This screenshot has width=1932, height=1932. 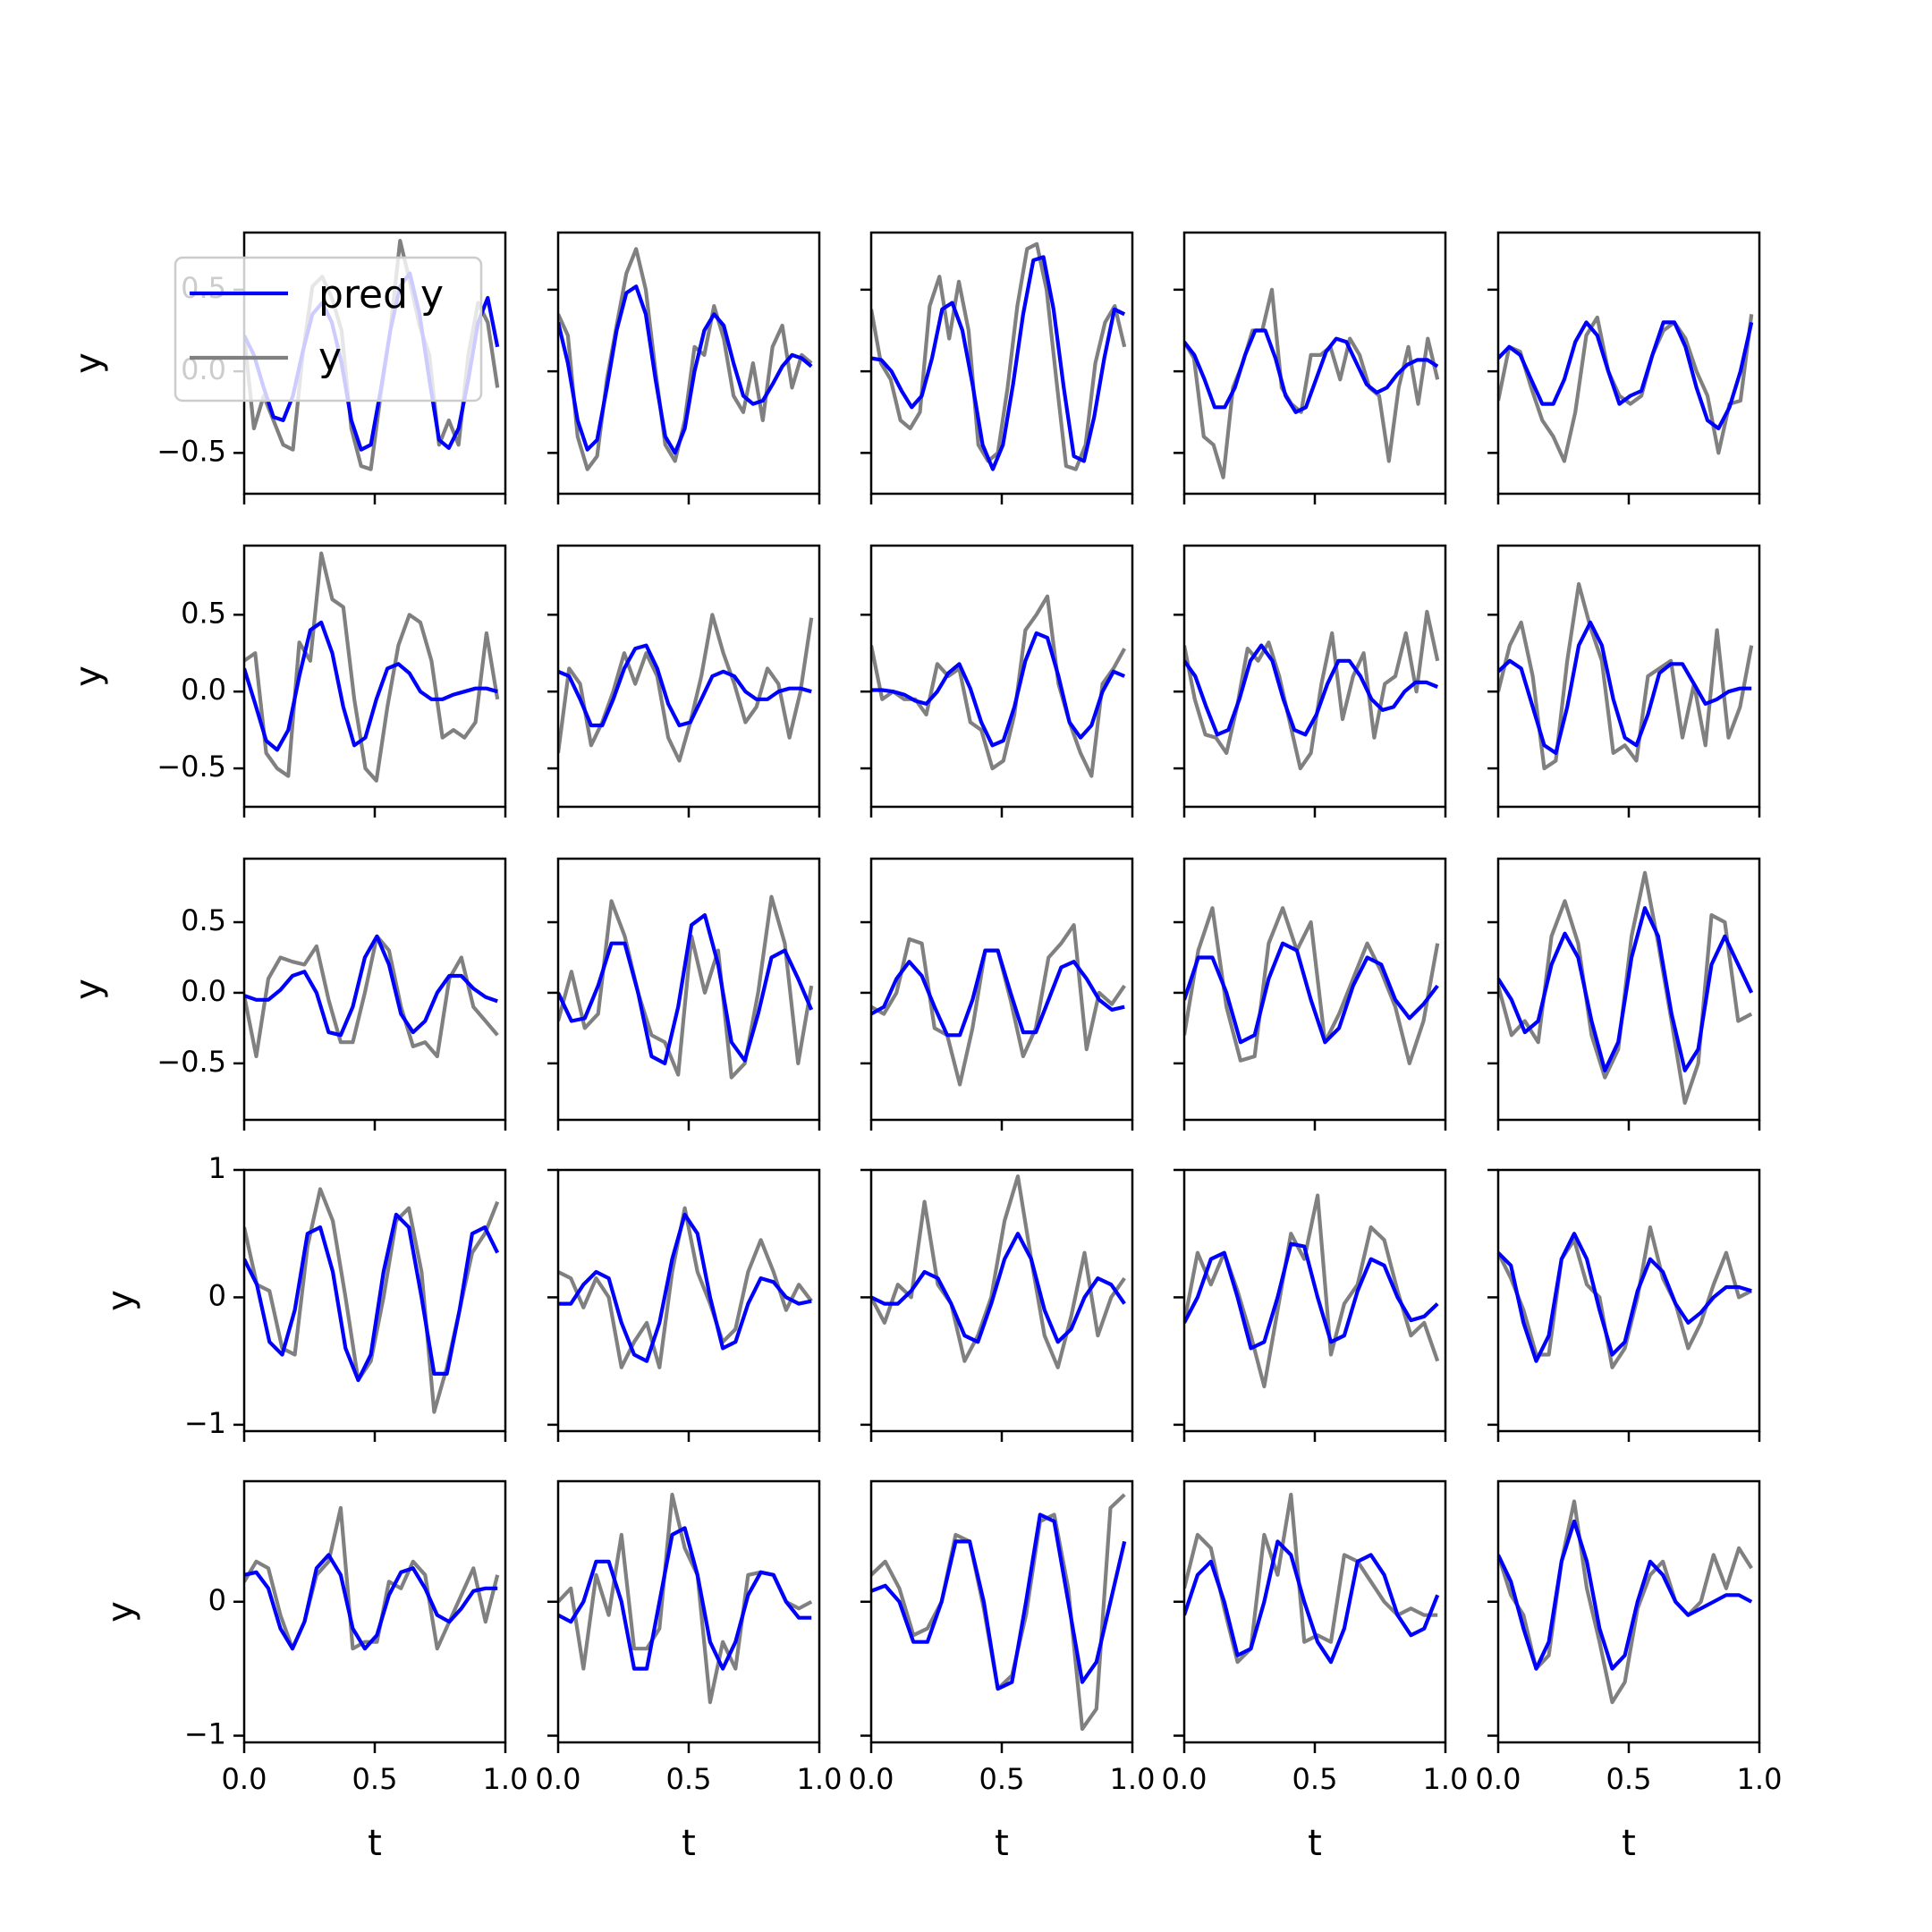 I want to click on subplot-r4-c1: −1 0 1 y, so click(x=303, y=1296).